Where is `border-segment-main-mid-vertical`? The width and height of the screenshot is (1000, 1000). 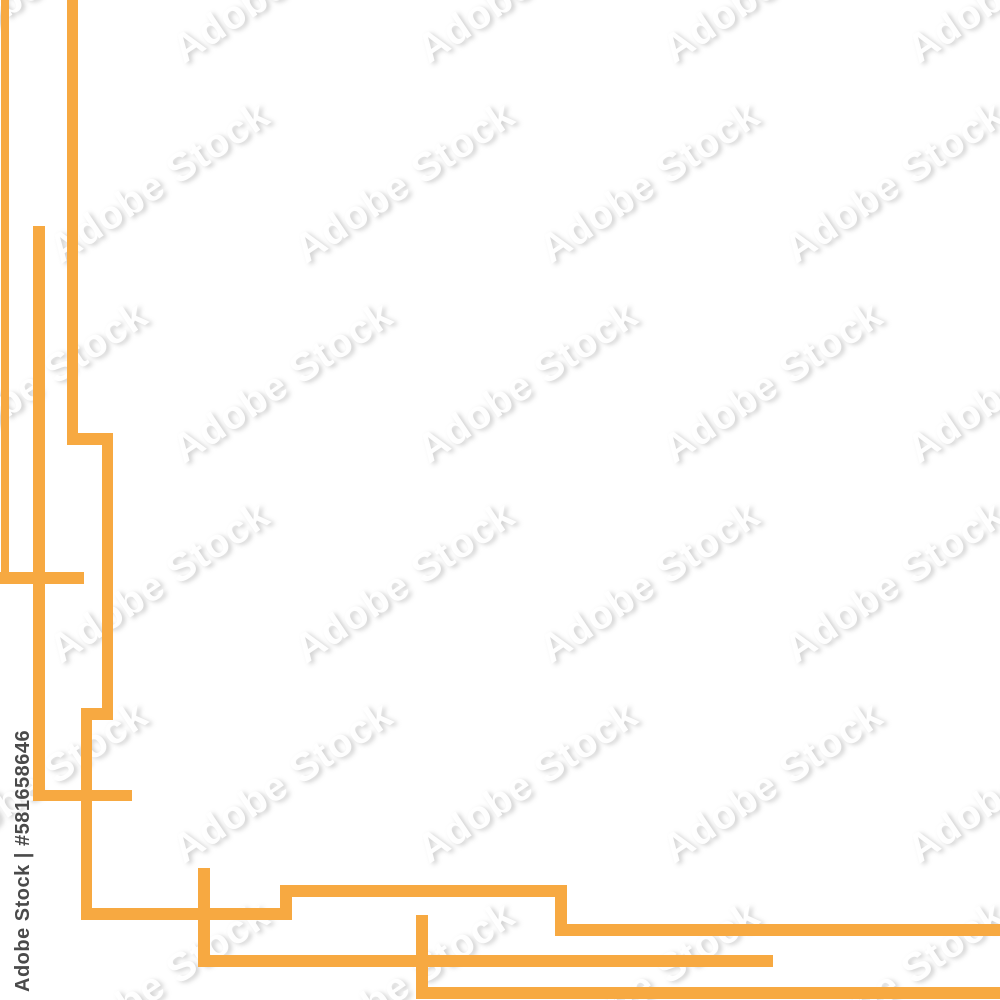
border-segment-main-mid-vertical is located at coordinates (107, 576).